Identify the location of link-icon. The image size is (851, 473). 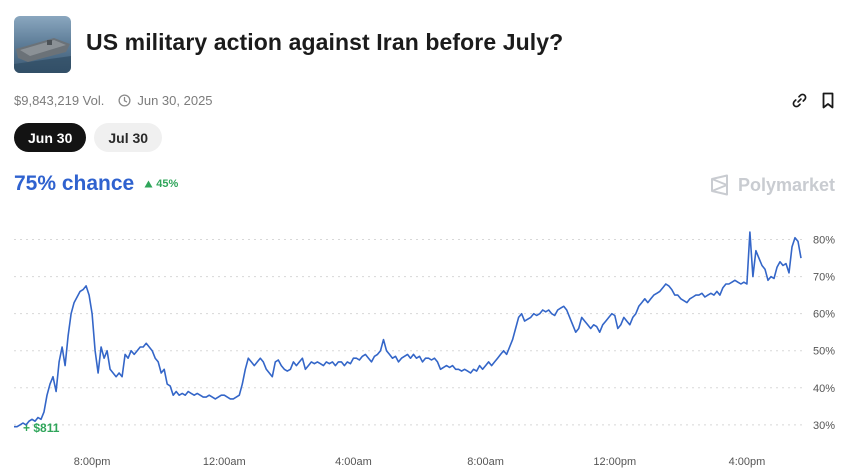
(799, 100).